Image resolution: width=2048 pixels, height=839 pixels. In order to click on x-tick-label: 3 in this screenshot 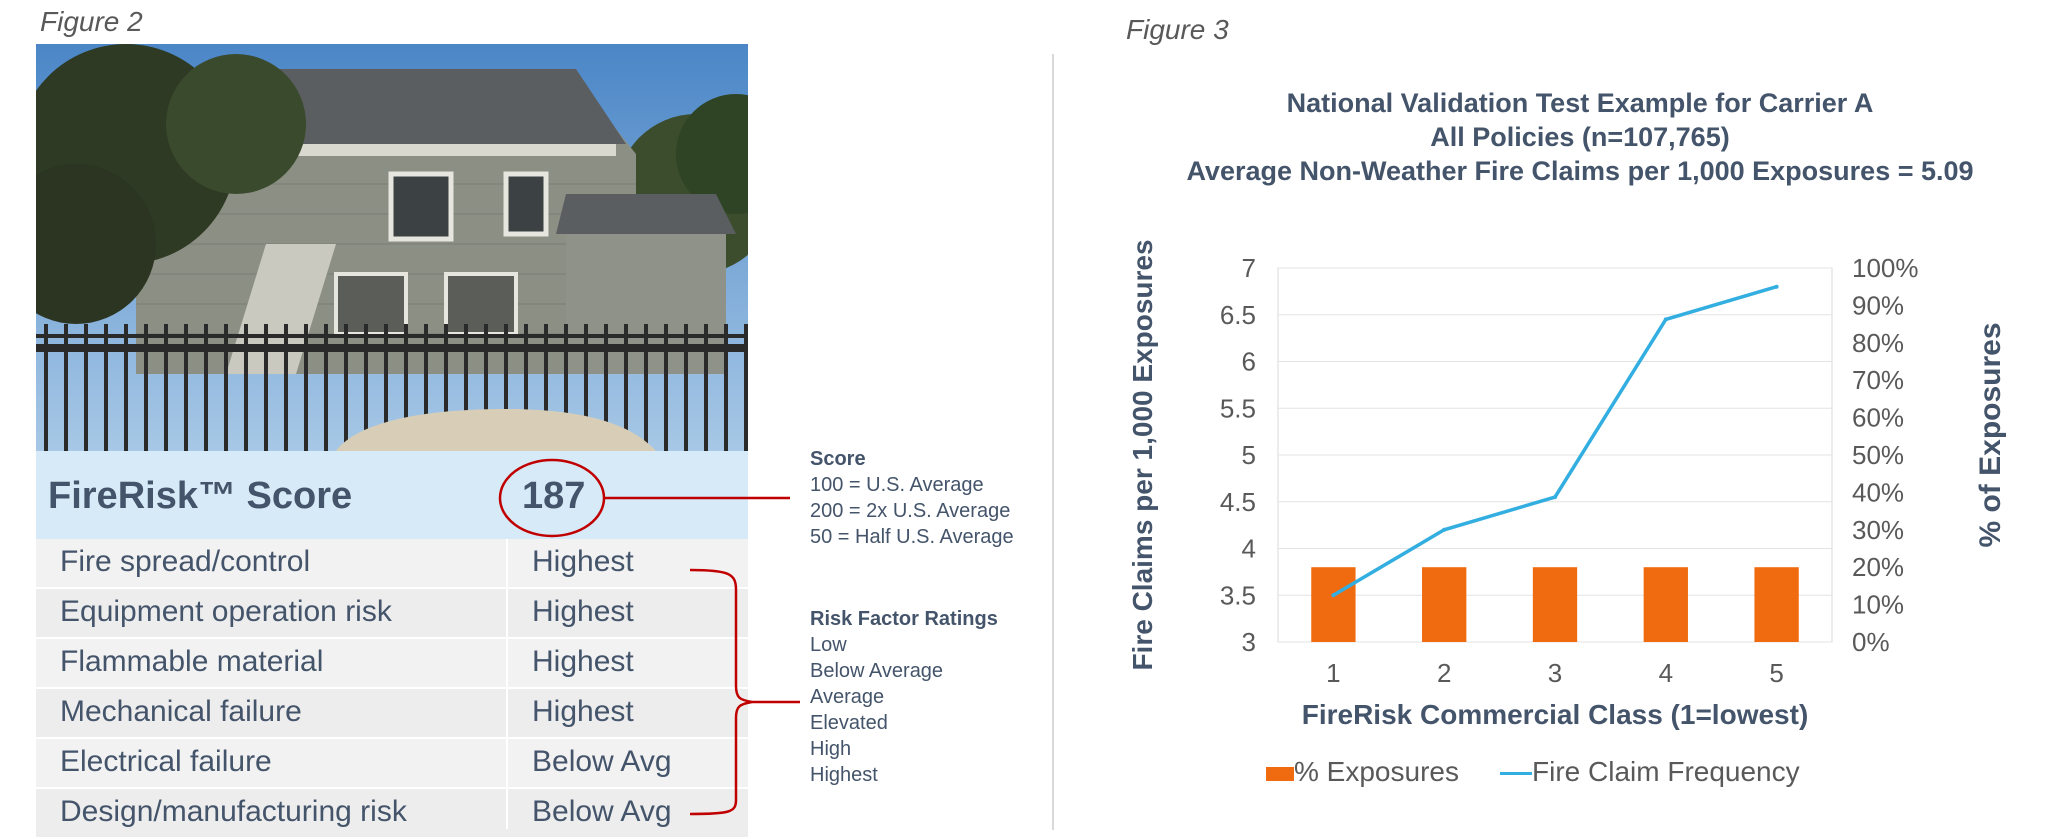, I will do `click(1555, 673)`.